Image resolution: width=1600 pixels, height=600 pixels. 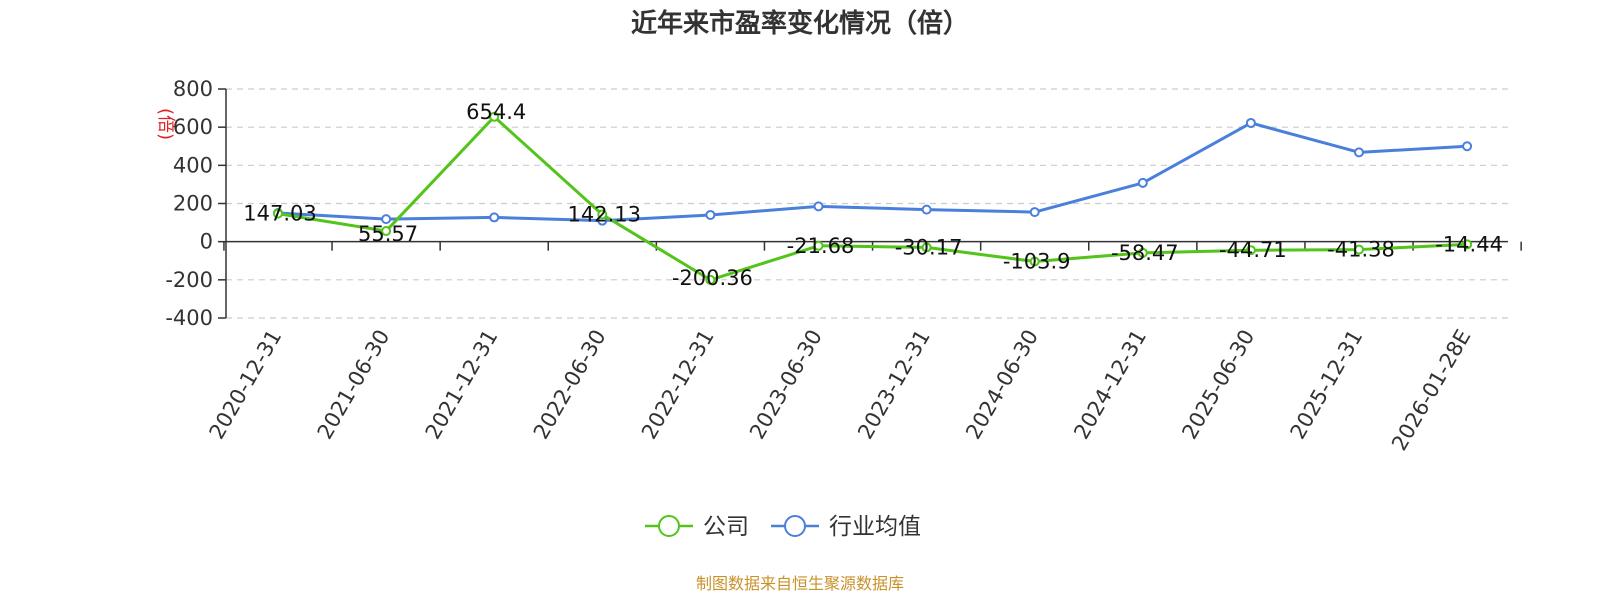 I want to click on legend: 公司 行业均值, so click(x=783, y=527).